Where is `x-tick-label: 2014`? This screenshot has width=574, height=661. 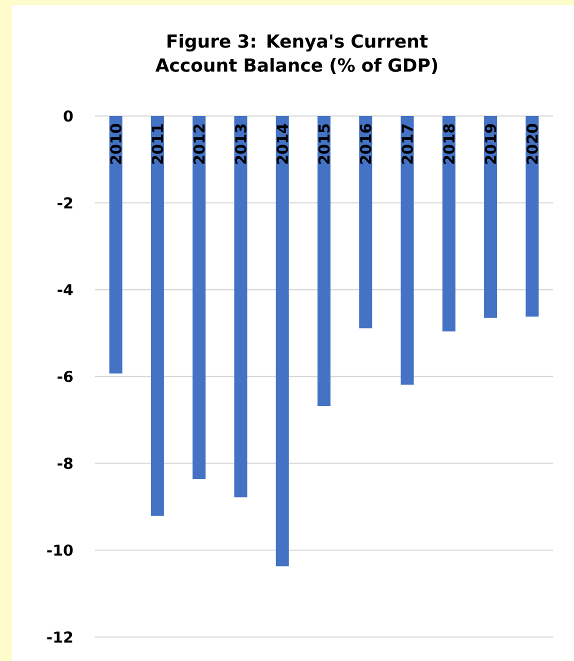
x-tick-label: 2014 is located at coordinates (282, 144).